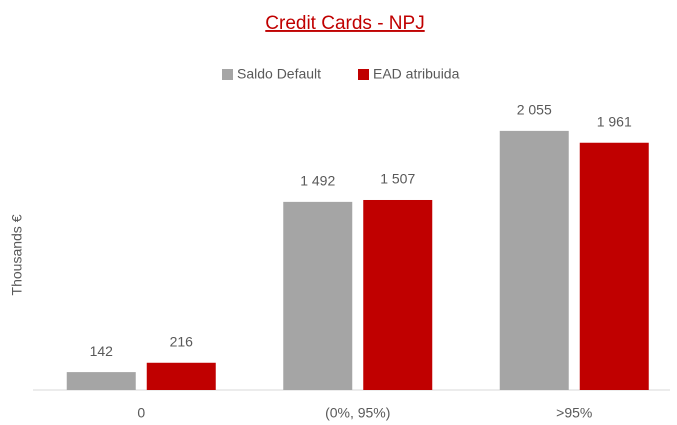 The width and height of the screenshot is (677, 425). What do you see at coordinates (357, 413) in the screenshot?
I see `x-tick-label: (0%, 95%)` at bounding box center [357, 413].